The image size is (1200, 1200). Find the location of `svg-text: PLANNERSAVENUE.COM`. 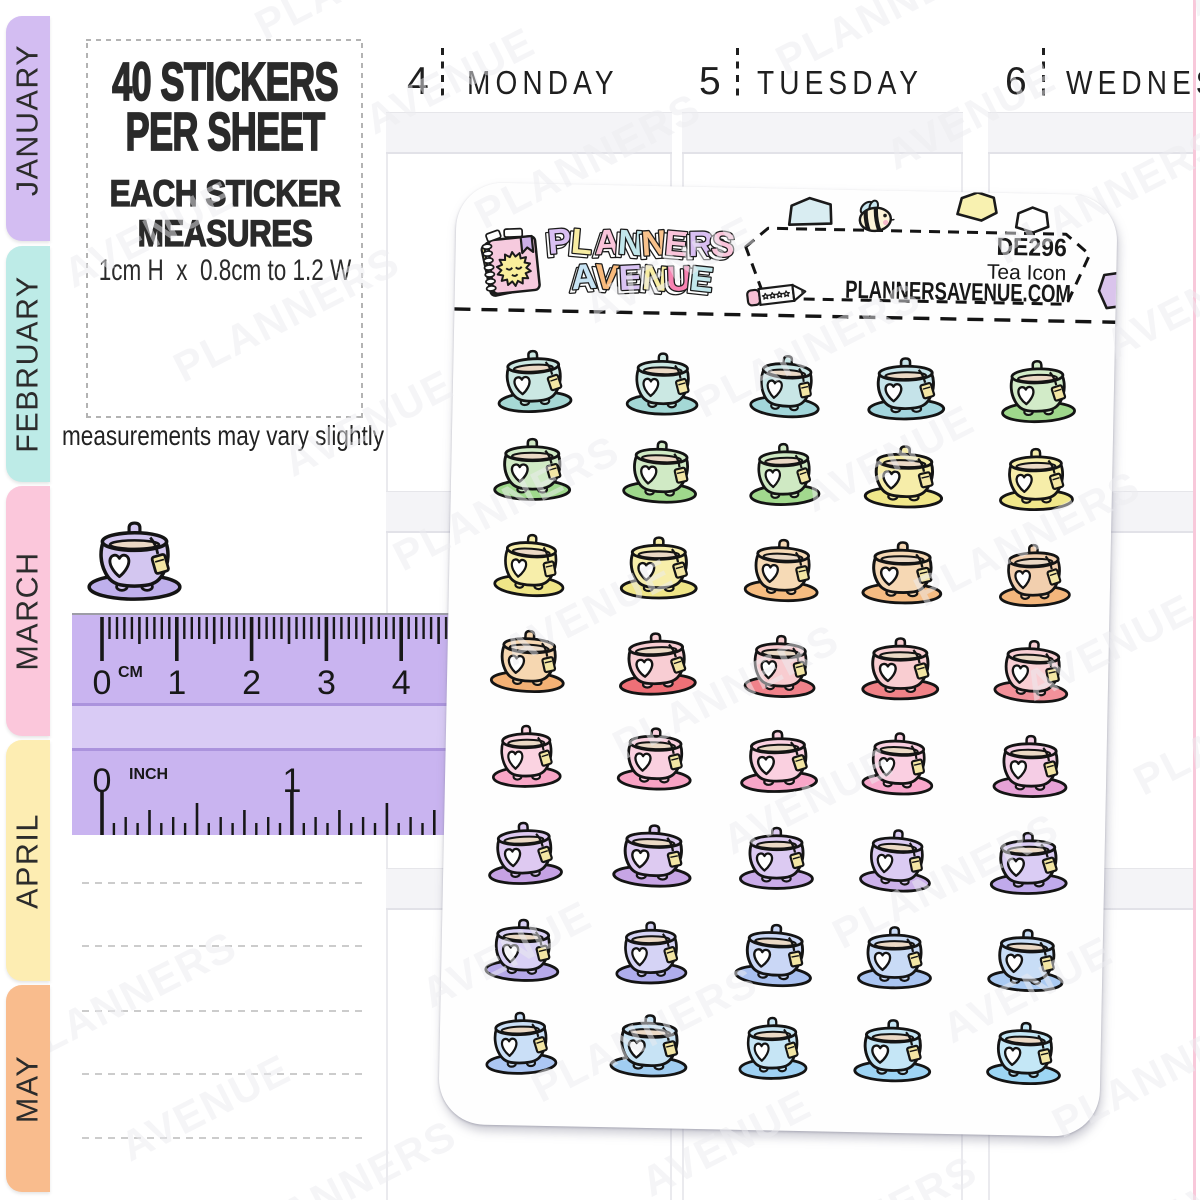

svg-text: PLANNERSAVENUE.COM is located at coordinates (958, 291).